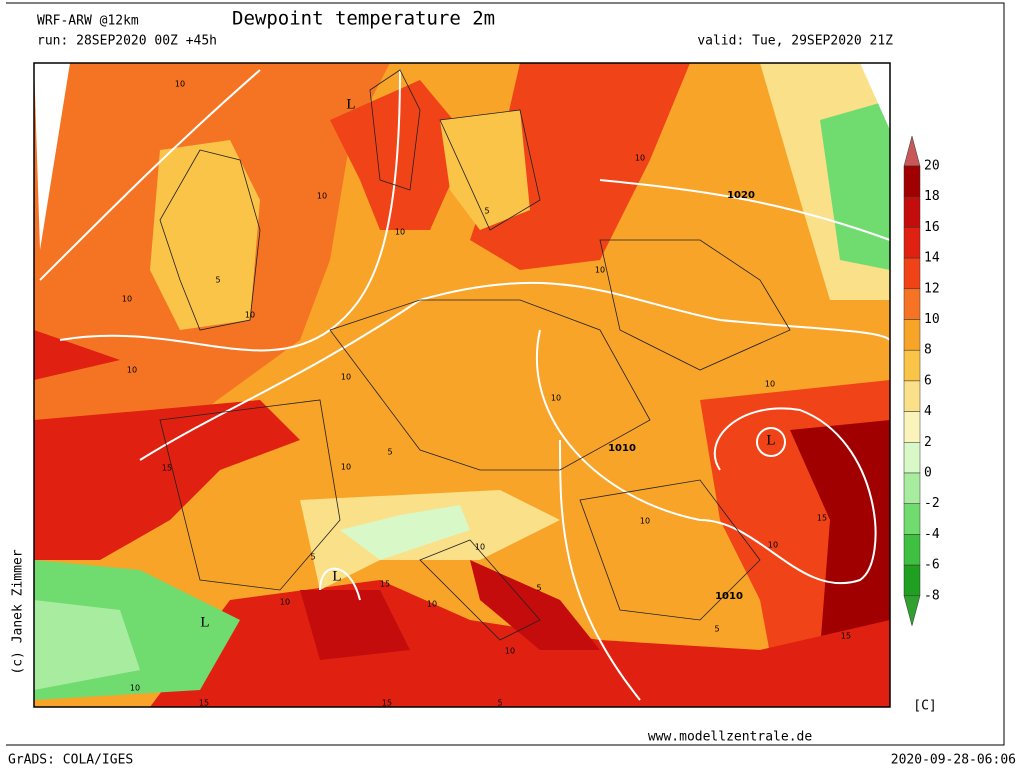  What do you see at coordinates (875, 96) in the screenshot?
I see `field-corner-ne` at bounding box center [875, 96].